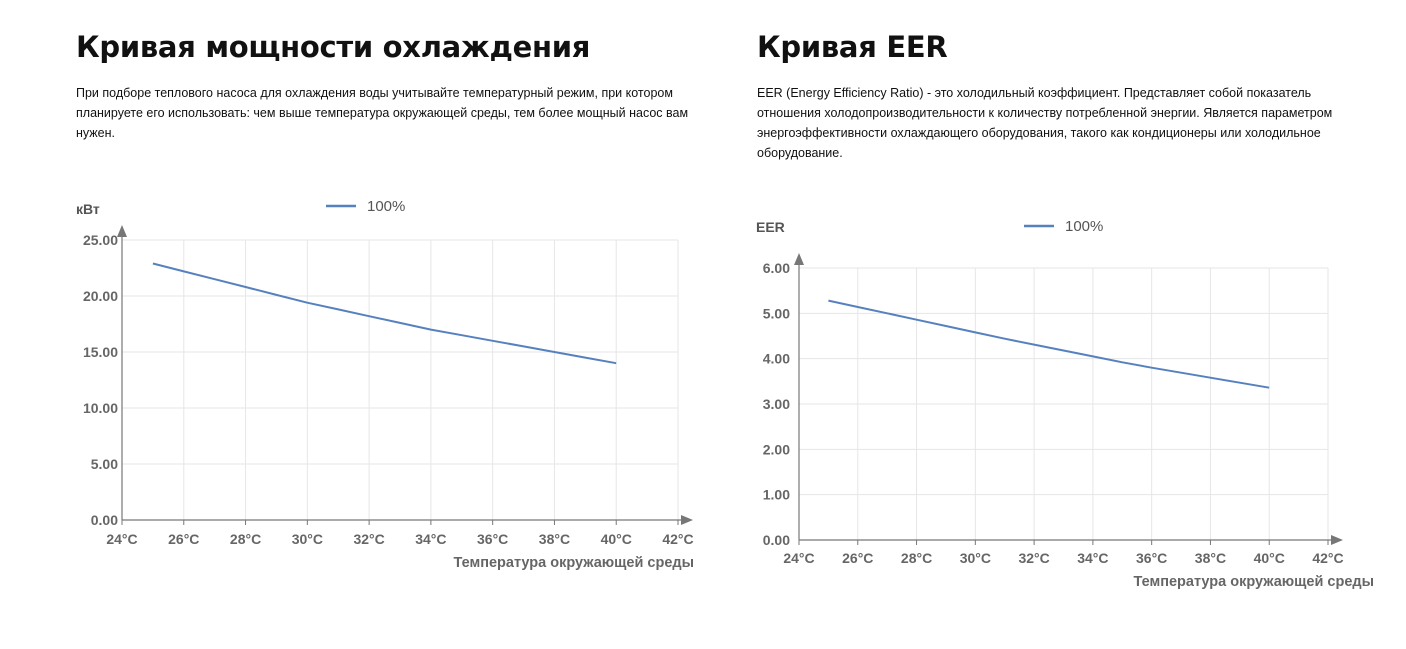  I want to click on x-tick-label: 40°C, so click(616, 539).